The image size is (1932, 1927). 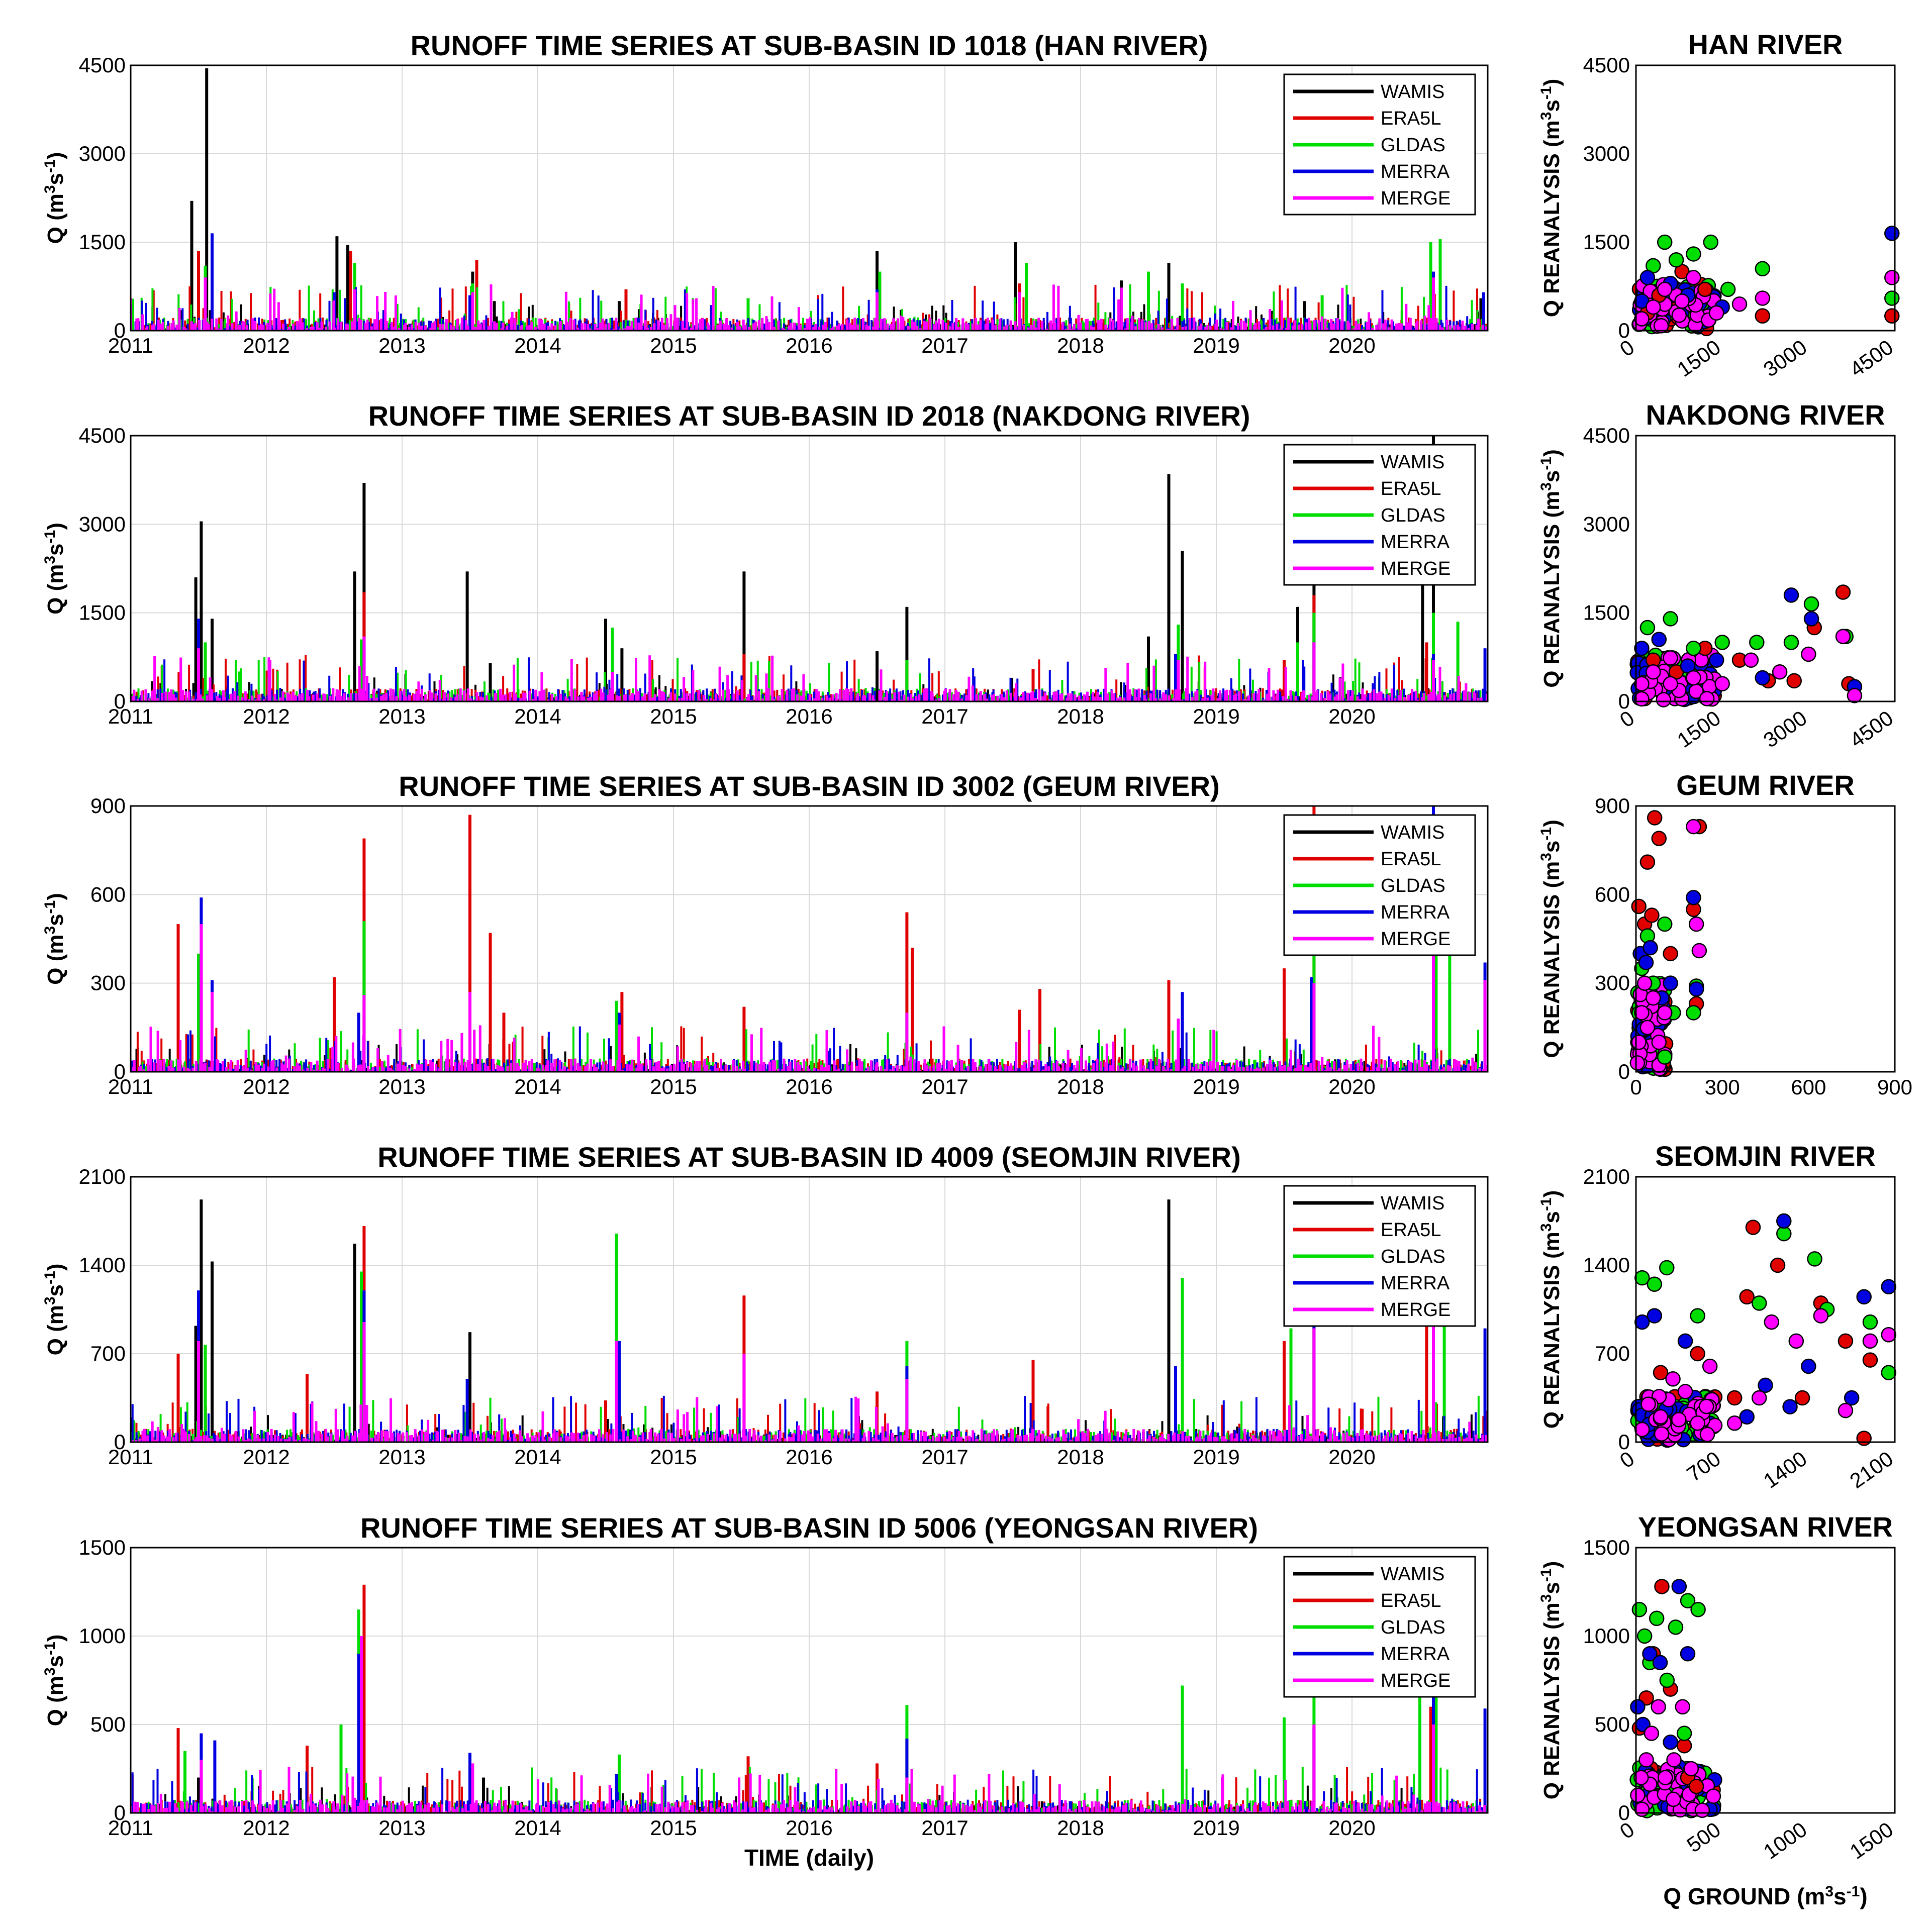 What do you see at coordinates (102, 1636) in the screenshot?
I see `y-tick-label: 1000` at bounding box center [102, 1636].